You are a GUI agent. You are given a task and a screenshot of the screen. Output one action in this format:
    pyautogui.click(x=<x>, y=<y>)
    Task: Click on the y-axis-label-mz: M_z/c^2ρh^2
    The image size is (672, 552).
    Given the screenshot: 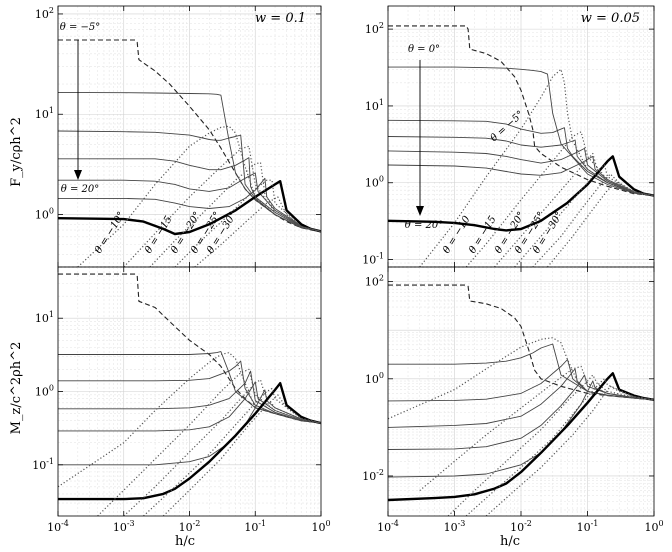 What is the action you would take?
    pyautogui.click(x=16, y=388)
    